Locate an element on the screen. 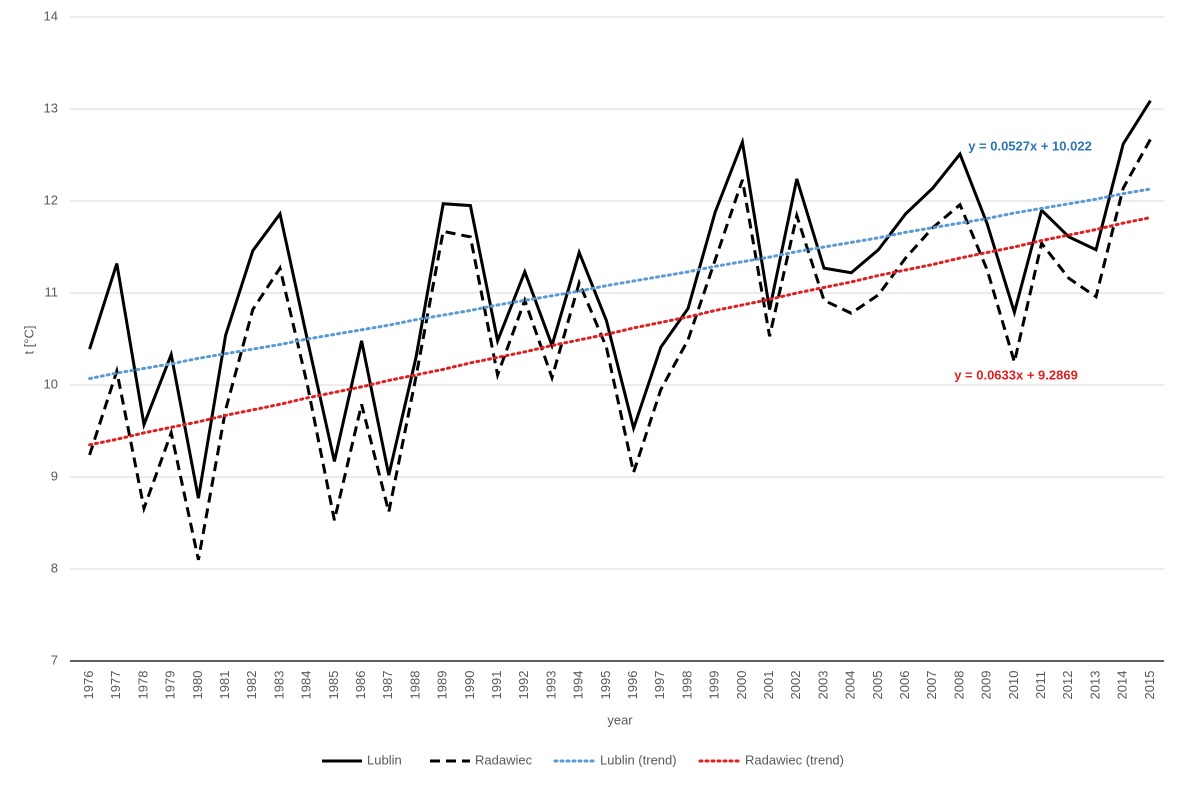 The height and width of the screenshot is (785, 1180). legend-label: Lublin (trend) is located at coordinates (638, 759).